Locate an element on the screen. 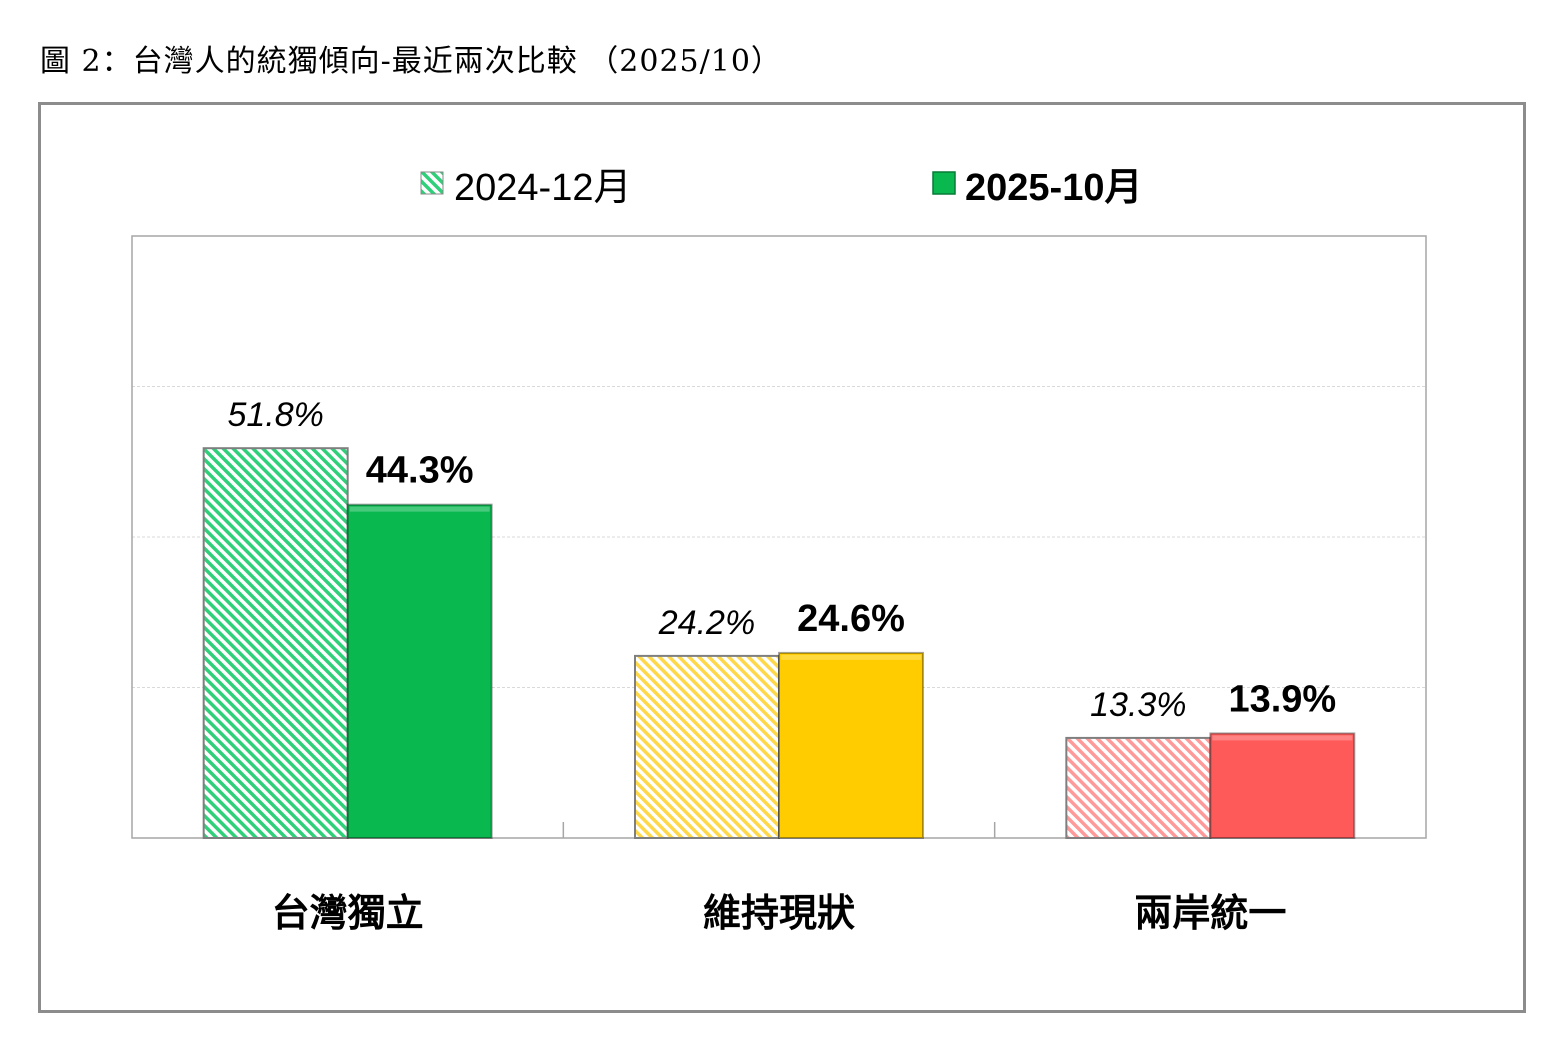 This screenshot has height=1060, width=1564. data-label-2024-12-1: 24.2% is located at coordinates (706, 623).